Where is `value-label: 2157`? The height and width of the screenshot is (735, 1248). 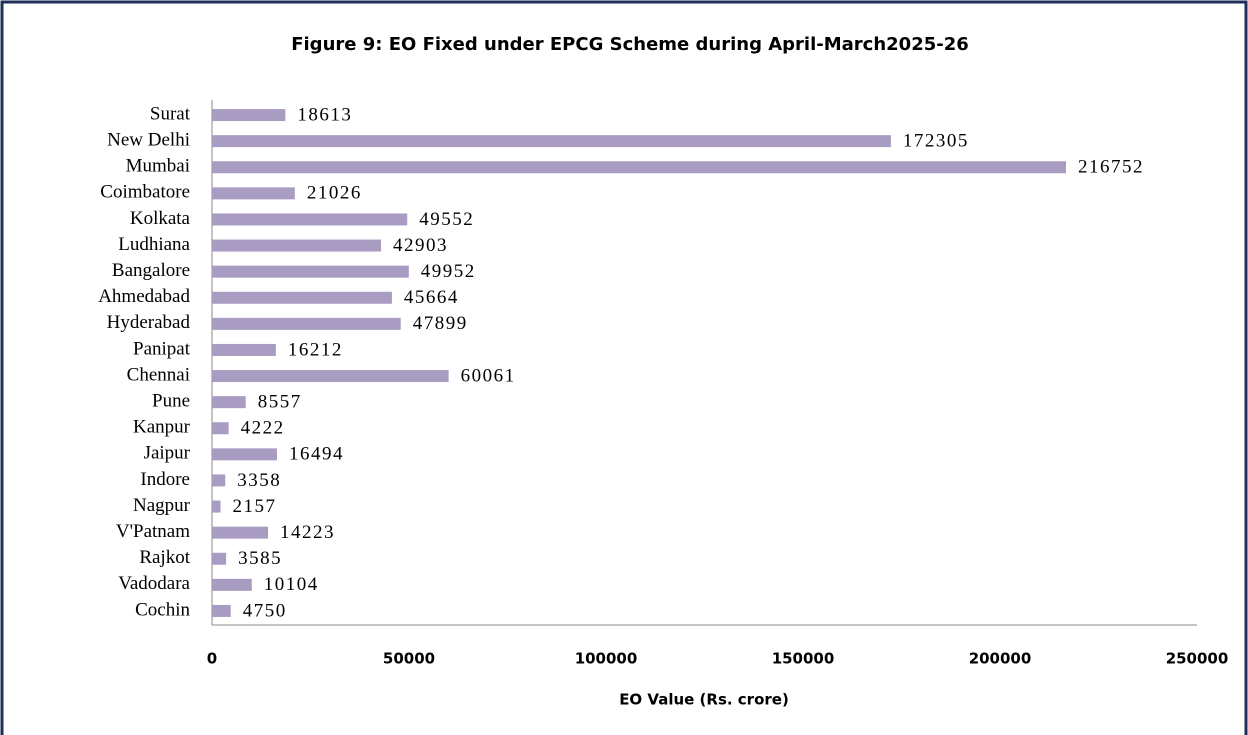
value-label: 2157 is located at coordinates (254, 506).